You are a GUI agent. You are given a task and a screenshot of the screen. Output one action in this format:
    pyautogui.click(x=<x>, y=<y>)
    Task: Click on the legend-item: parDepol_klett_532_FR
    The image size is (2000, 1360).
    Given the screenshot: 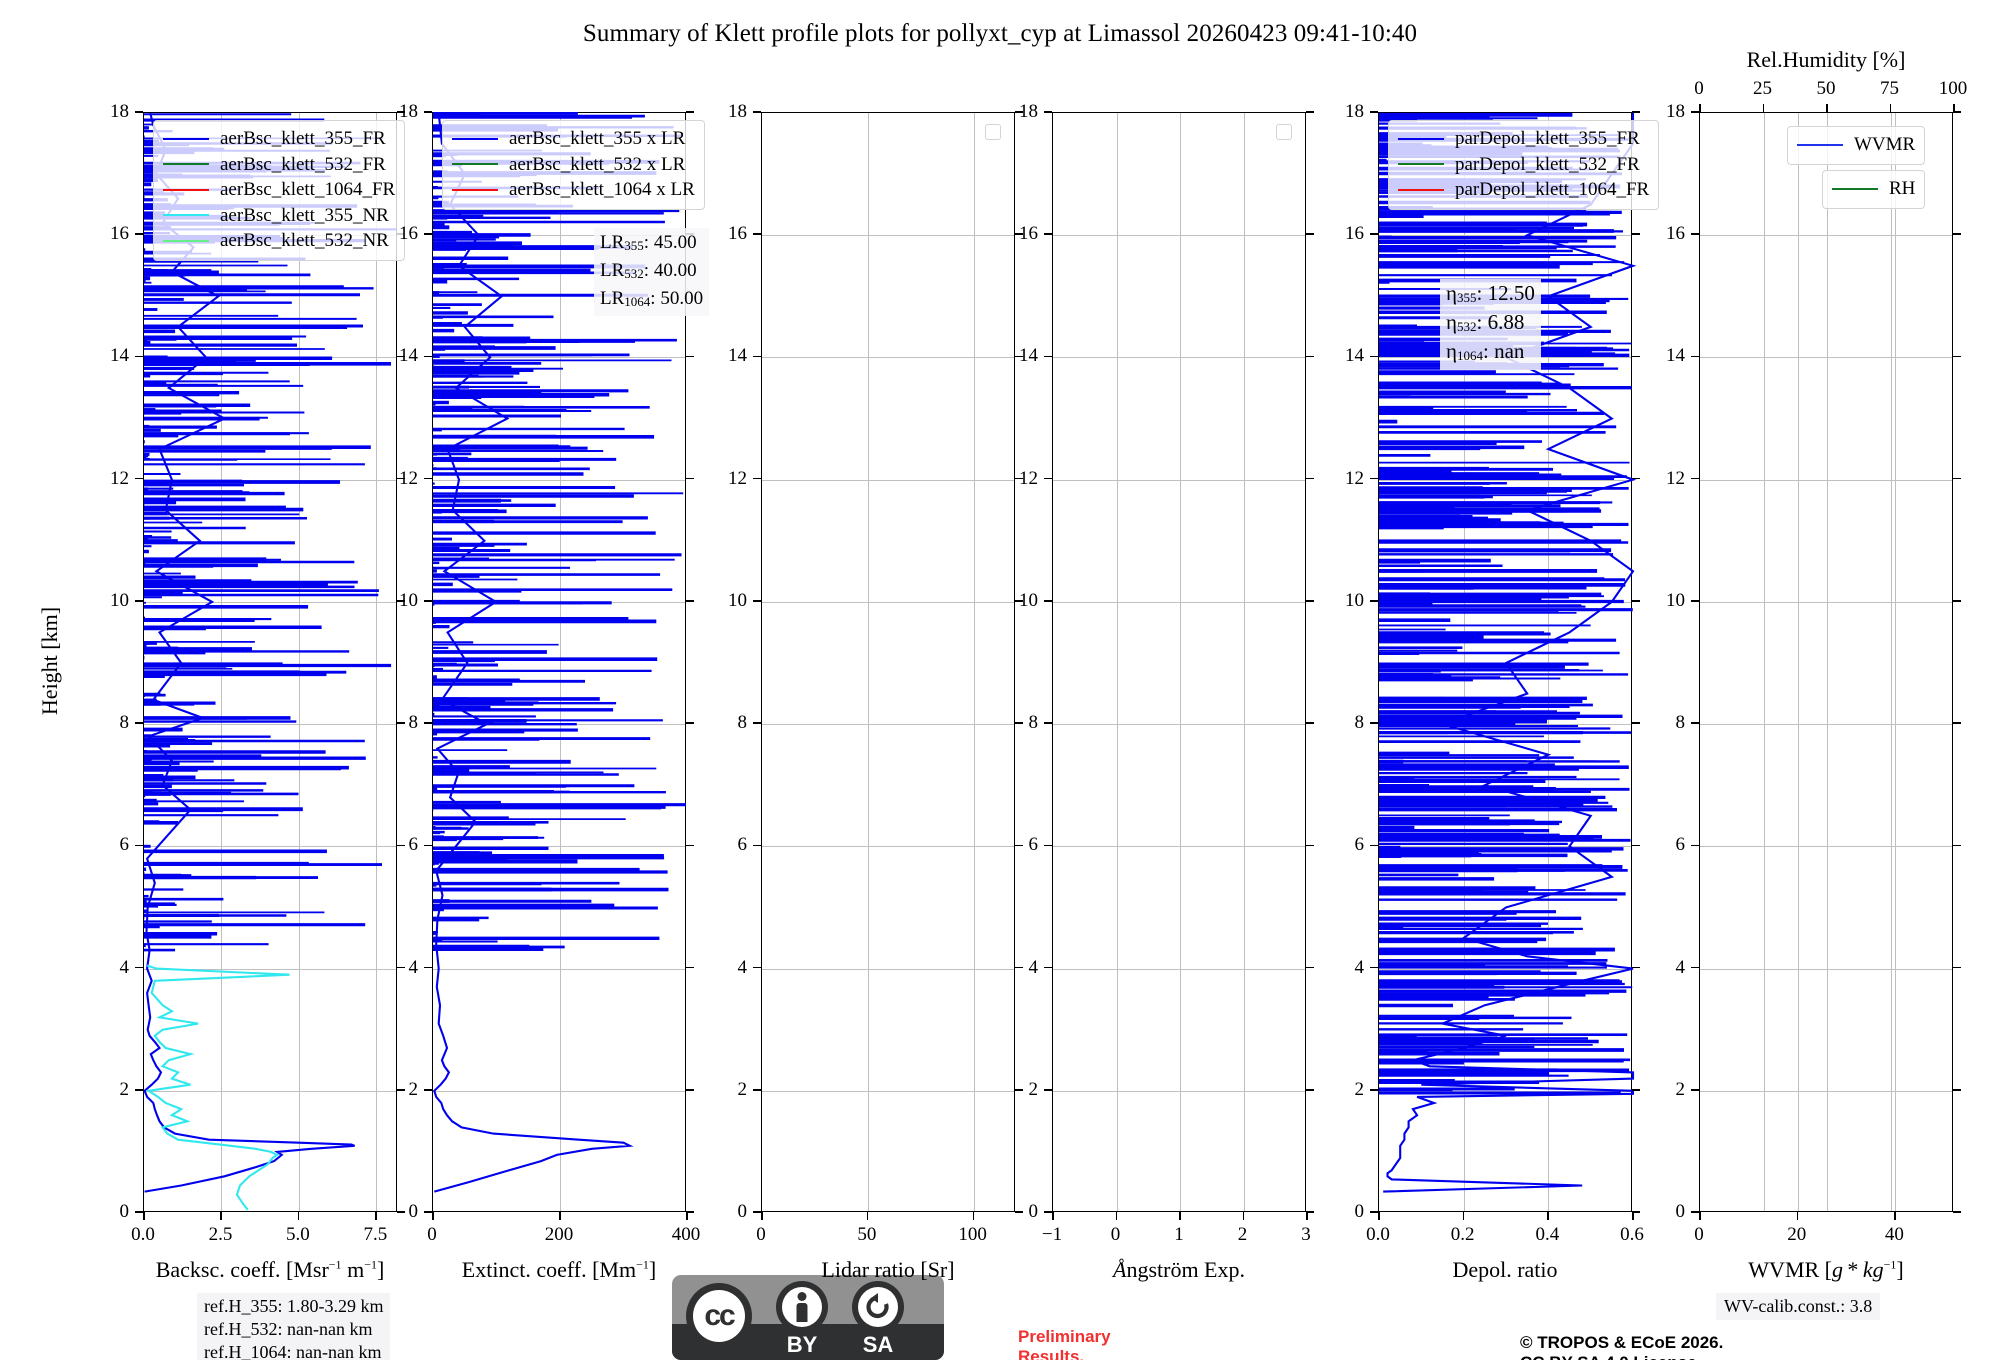 What is the action you would take?
    pyautogui.click(x=1523, y=165)
    